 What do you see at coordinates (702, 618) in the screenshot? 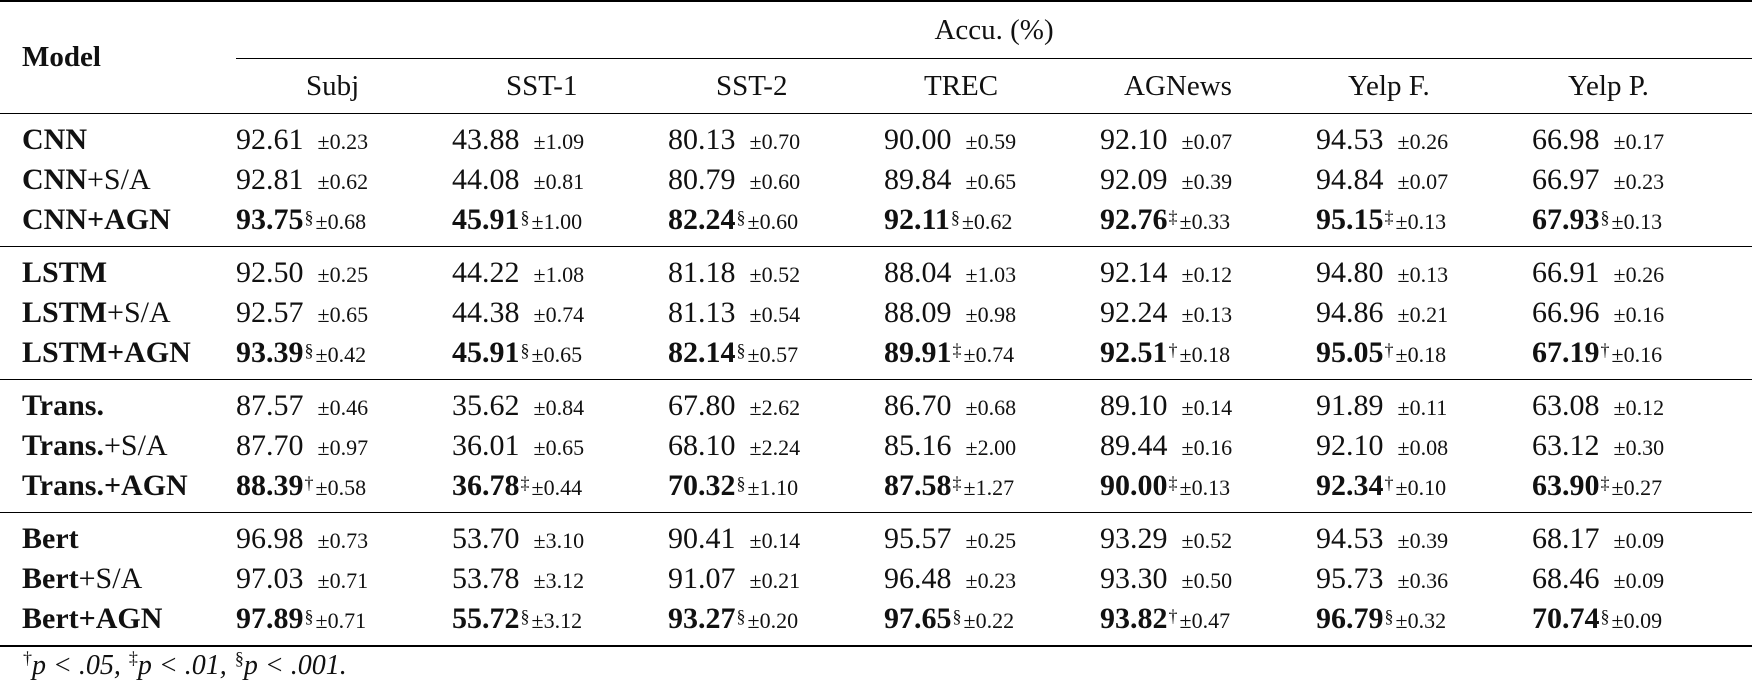
I see `accuracy-value: 93.27` at bounding box center [702, 618].